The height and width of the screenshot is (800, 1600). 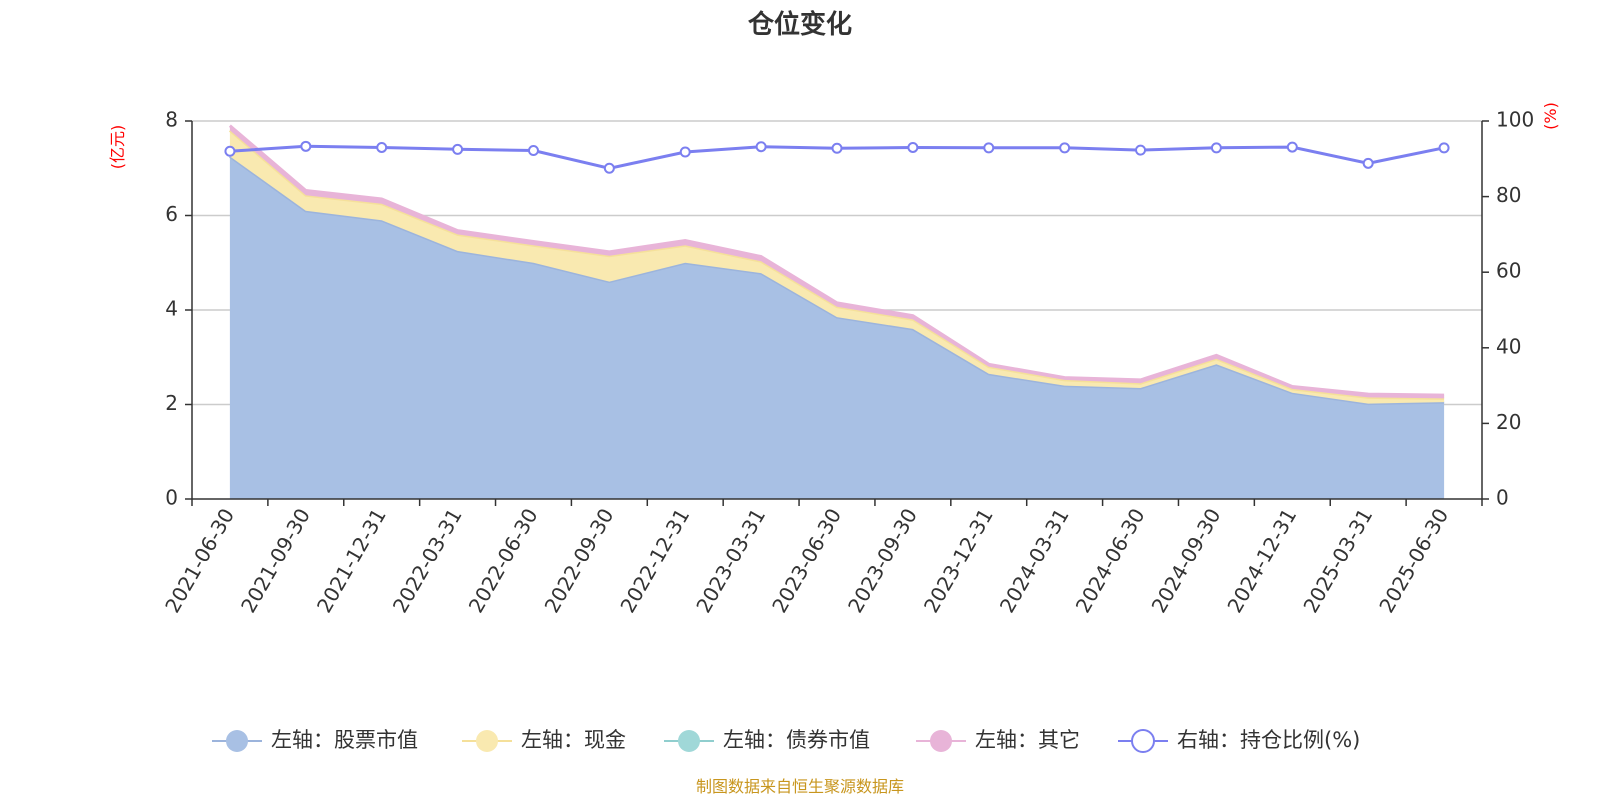 What do you see at coordinates (654, 560) in the screenshot?
I see `x-tick-label: 2022-12-31` at bounding box center [654, 560].